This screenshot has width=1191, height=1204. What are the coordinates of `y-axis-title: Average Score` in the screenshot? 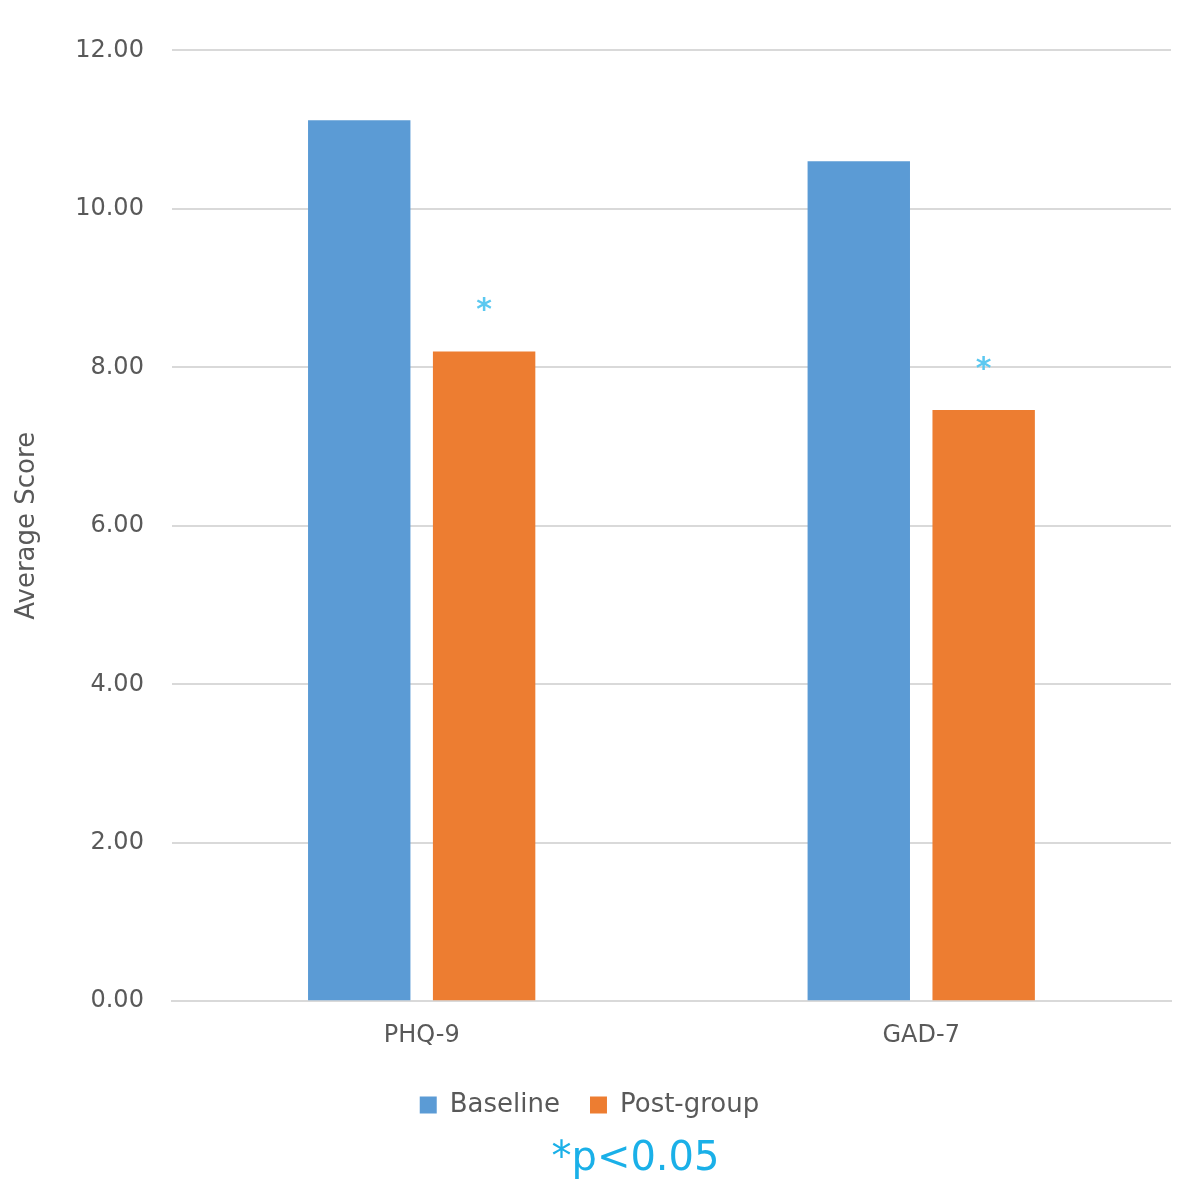 It's located at (25, 525).